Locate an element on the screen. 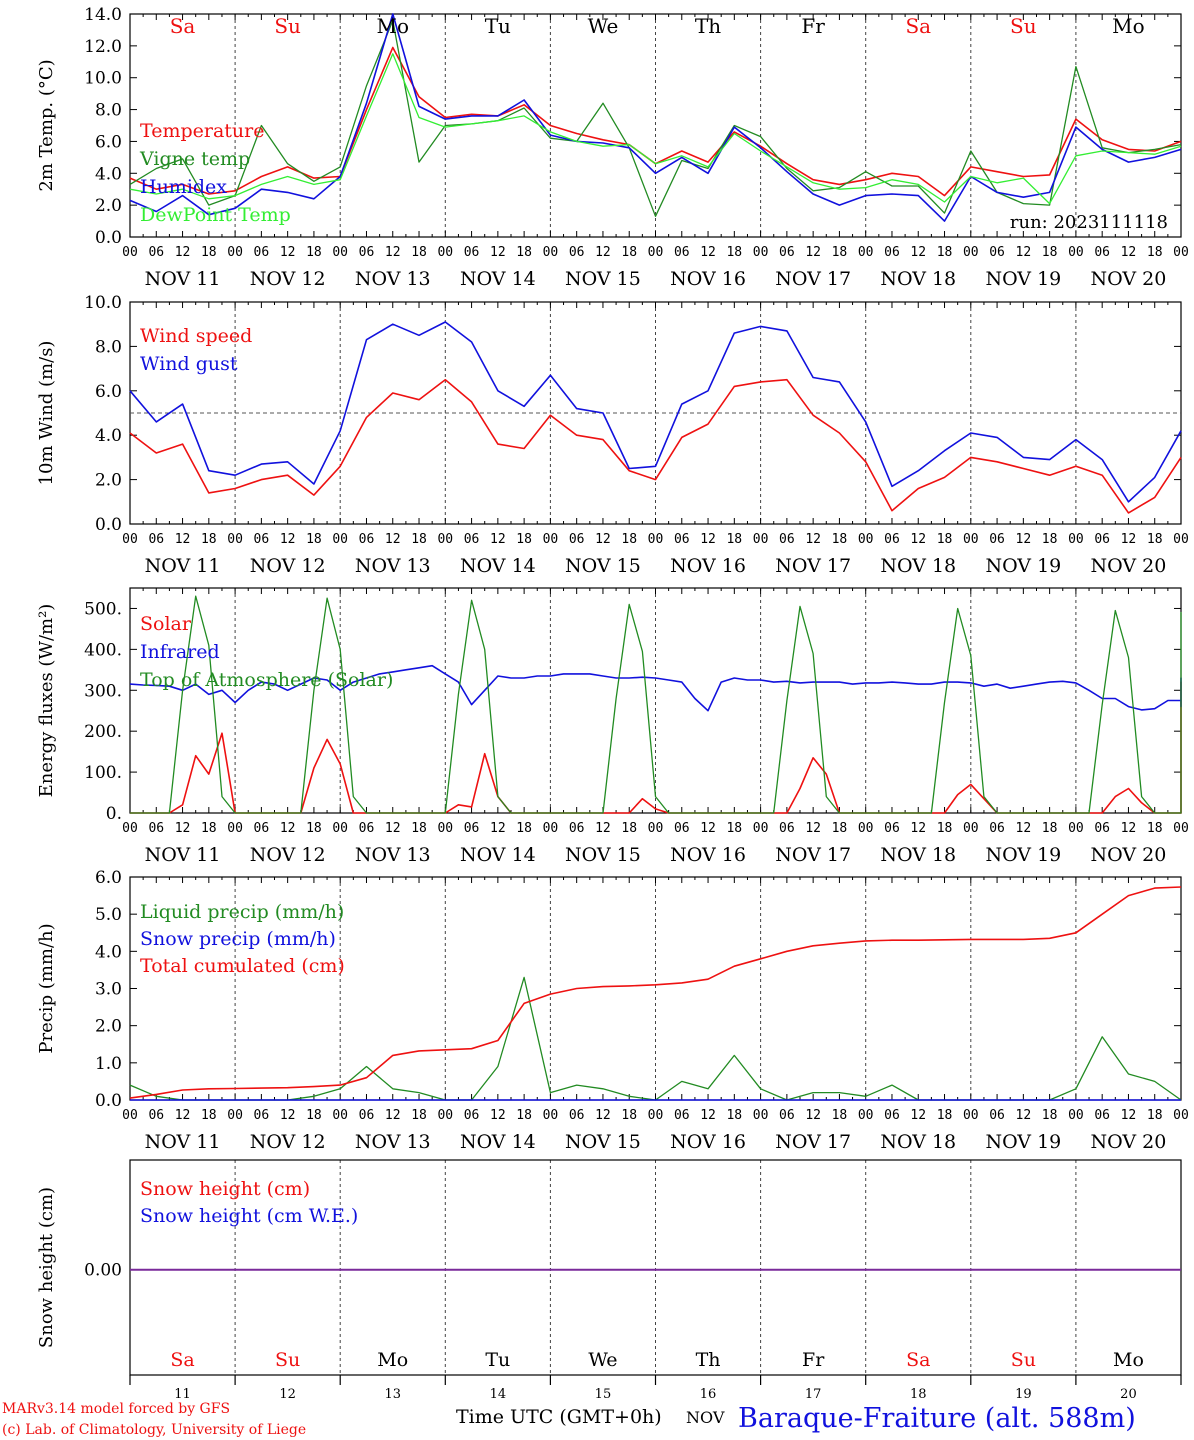 Image resolution: width=1194 pixels, height=1440 pixels. series-line-humidex is located at coordinates (655, 117).